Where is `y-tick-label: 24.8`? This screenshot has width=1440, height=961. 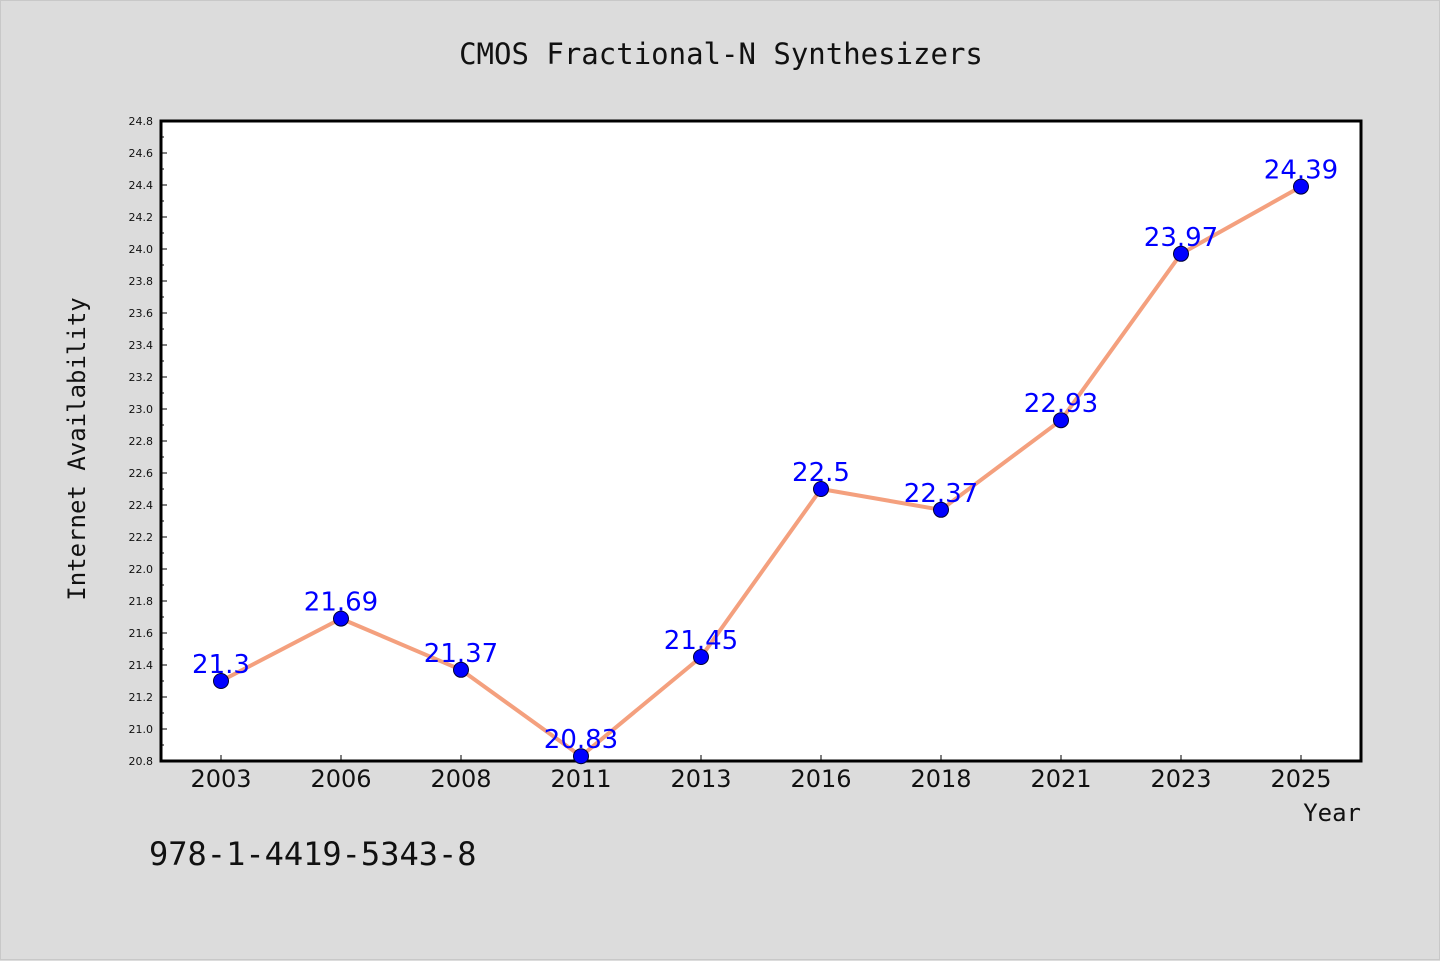
y-tick-label: 24.8 is located at coordinates (141, 121).